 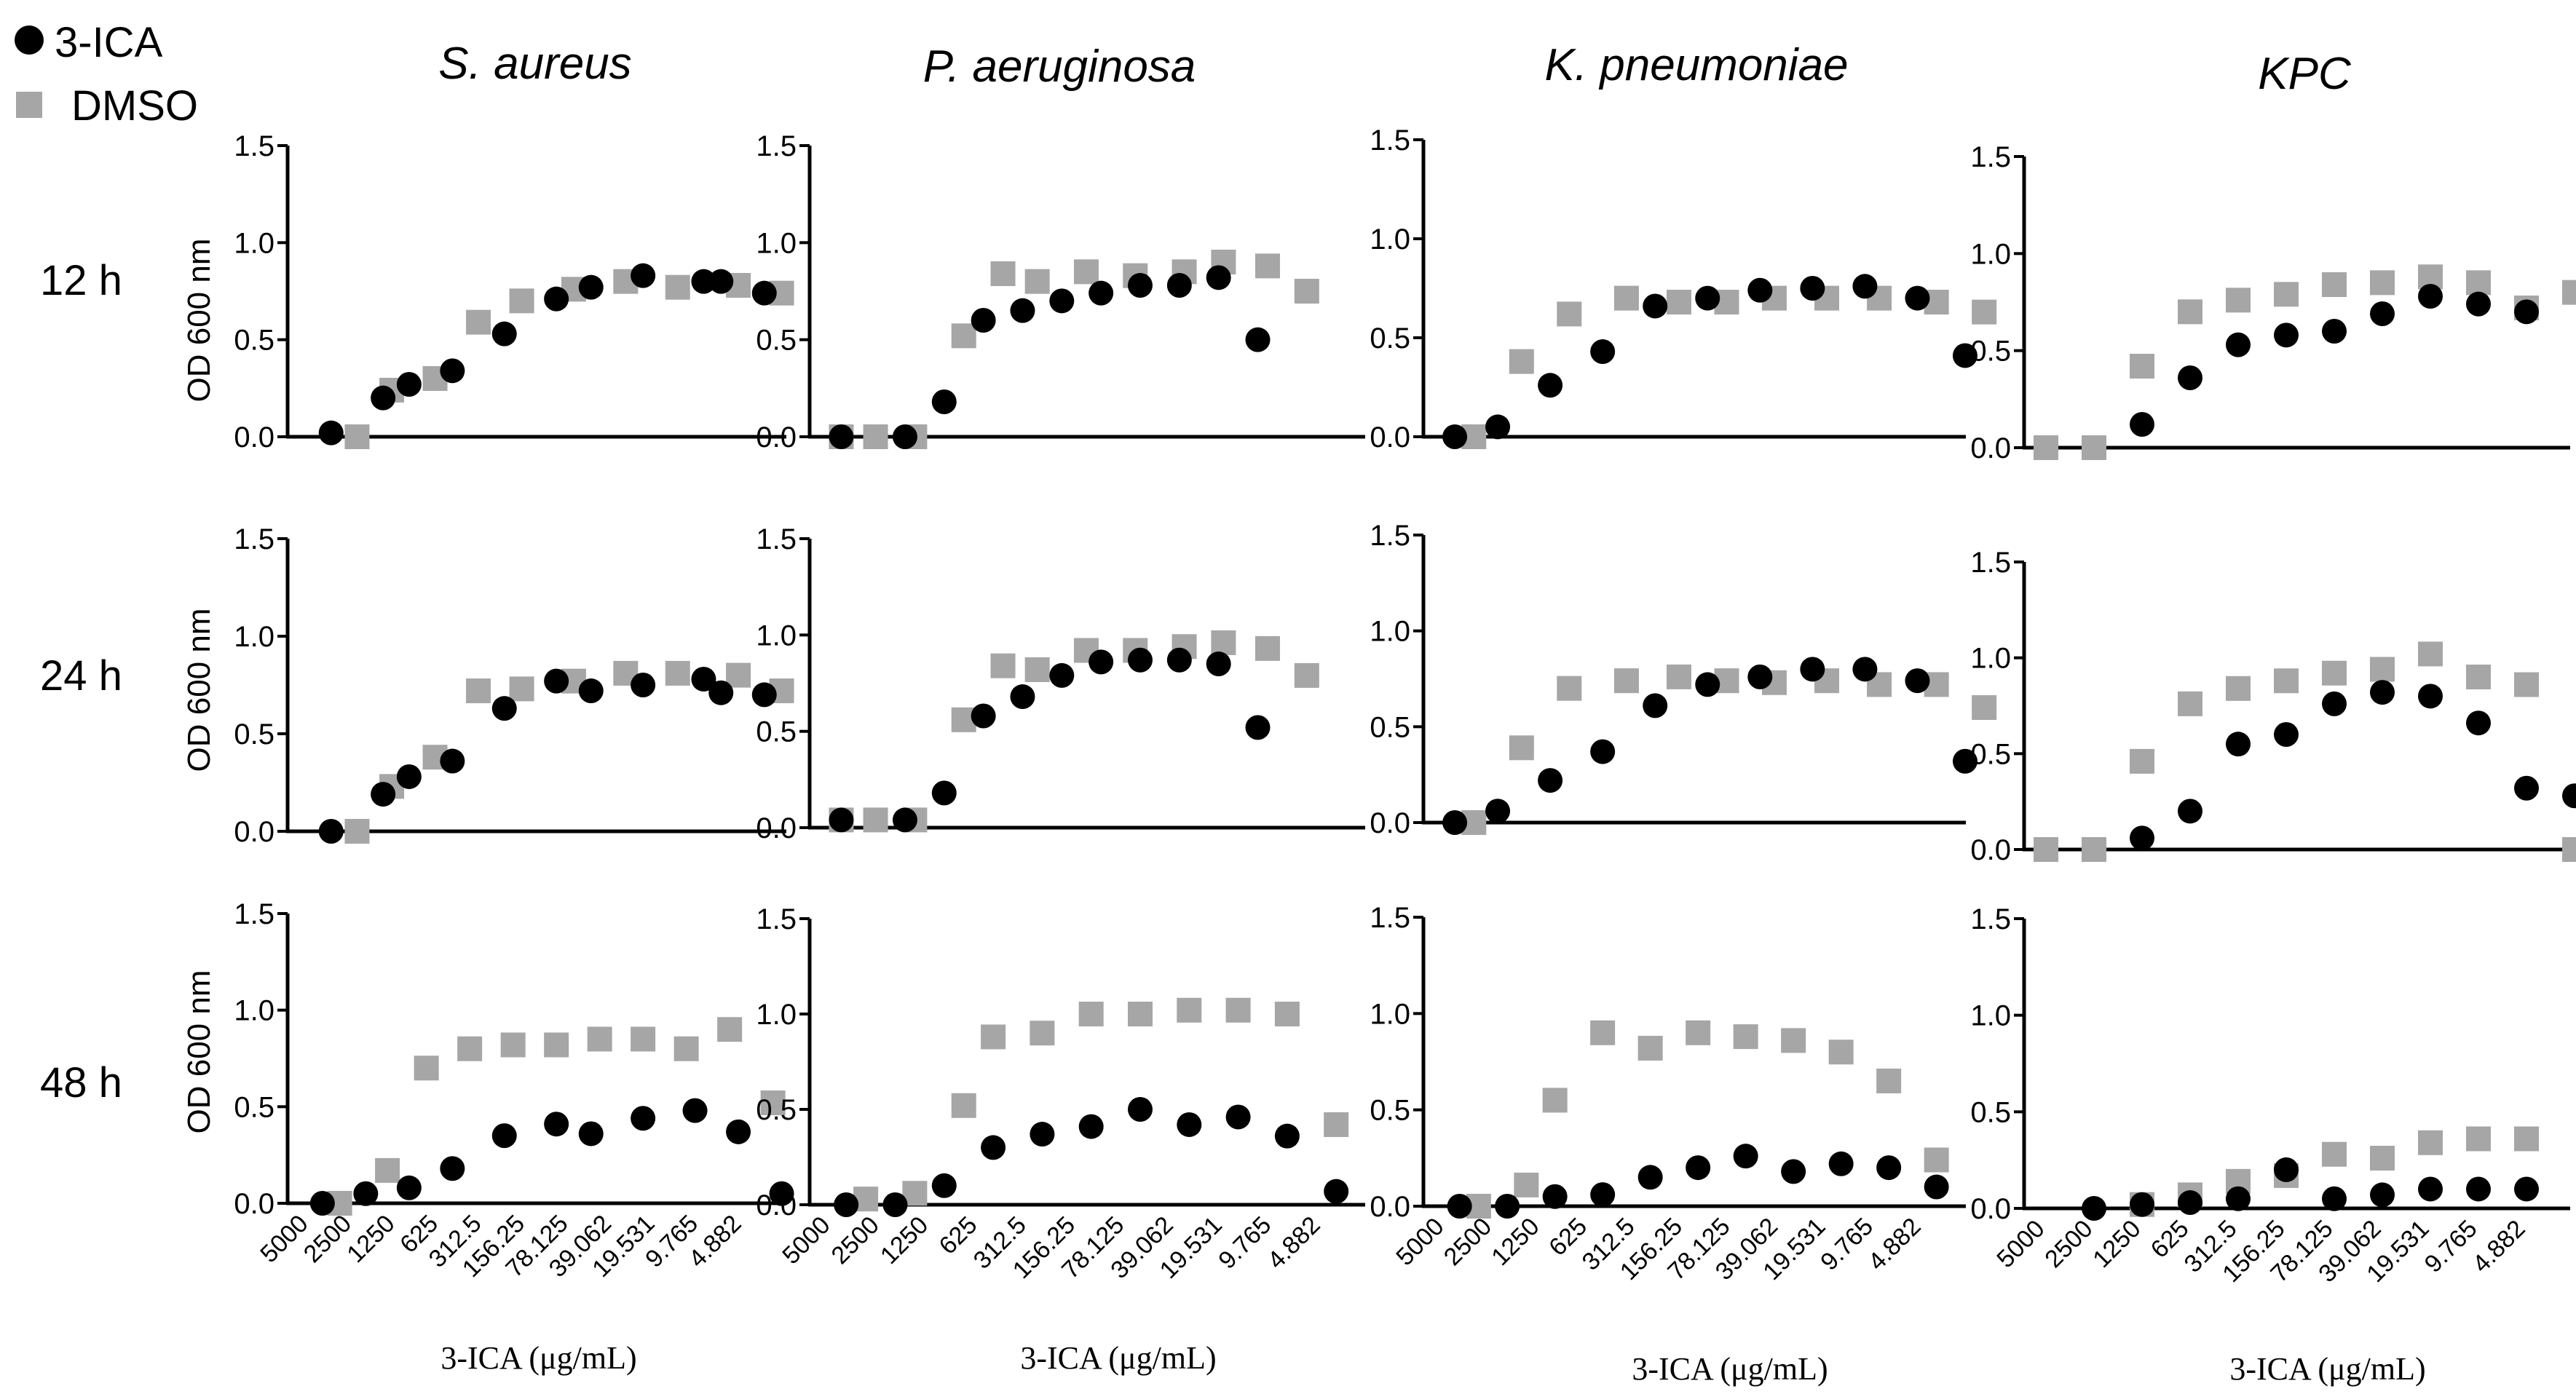 What do you see at coordinates (2327, 1369) in the screenshot?
I see `x-axis-title-kpc: 3-ICA (μg/mL)` at bounding box center [2327, 1369].